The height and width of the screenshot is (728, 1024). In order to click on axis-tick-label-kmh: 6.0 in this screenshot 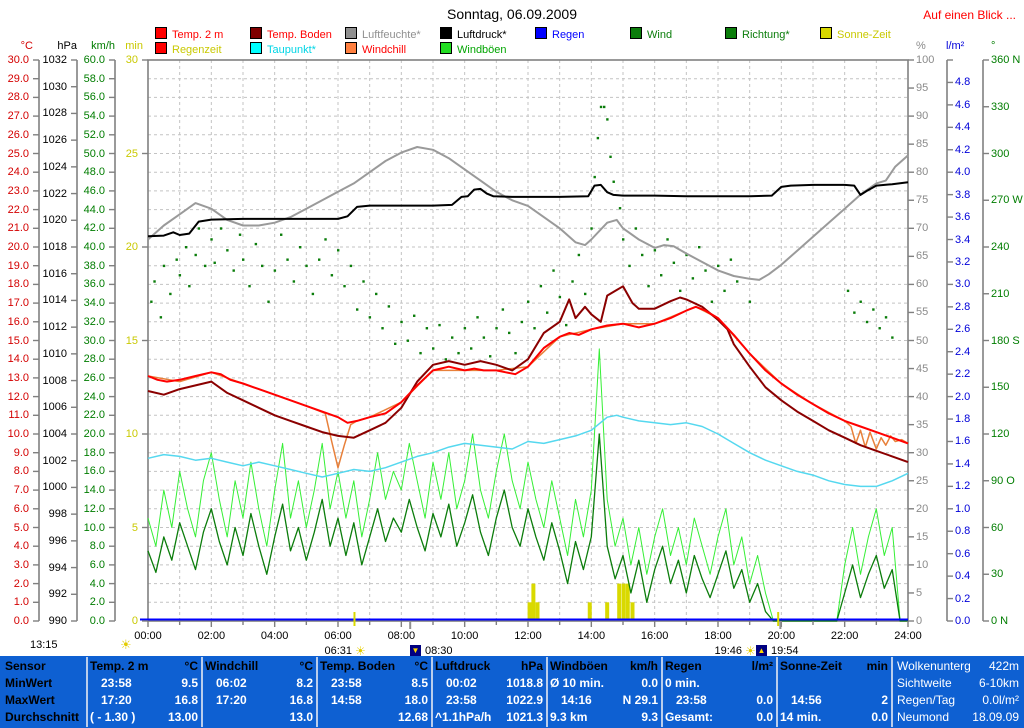, I will do `click(97, 564)`.